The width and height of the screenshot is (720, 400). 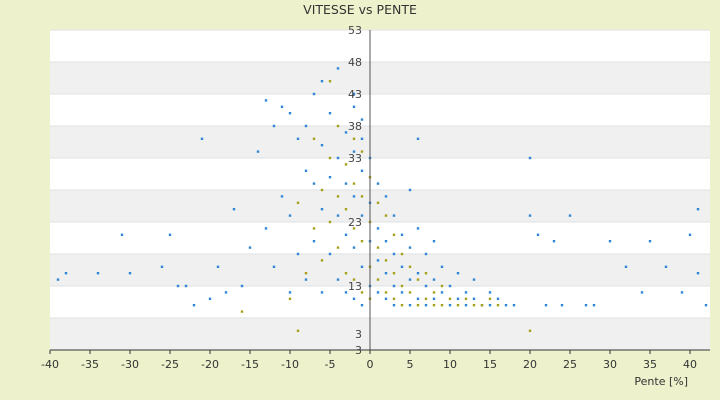 What do you see at coordinates (290, 364) in the screenshot?
I see `x-tick-label: -10` at bounding box center [290, 364].